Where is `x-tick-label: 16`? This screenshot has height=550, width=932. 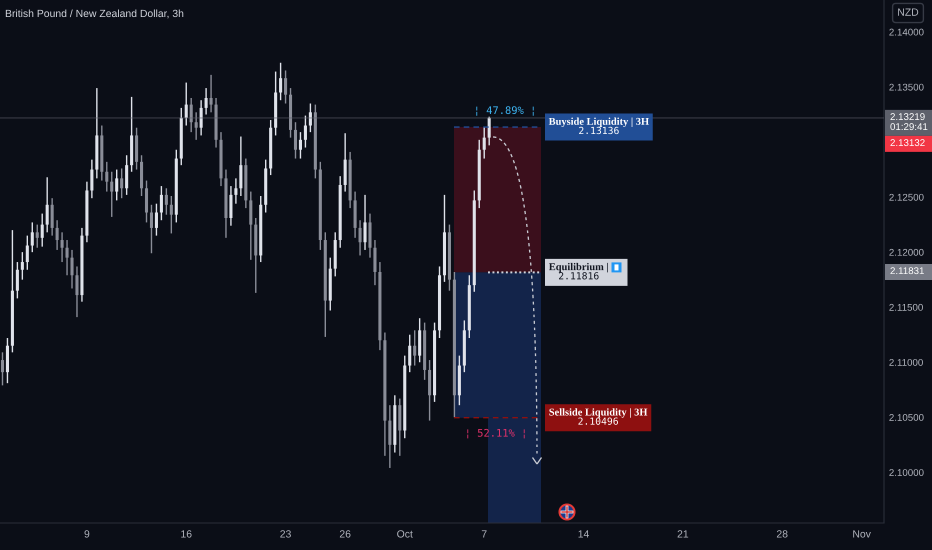 x-tick-label: 16 is located at coordinates (186, 534).